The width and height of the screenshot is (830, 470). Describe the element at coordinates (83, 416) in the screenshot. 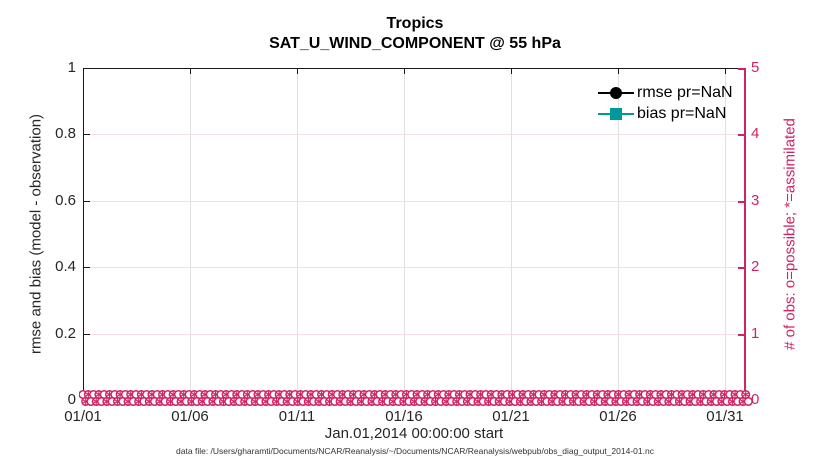

I see `x-tick-label: 01/01` at that location.